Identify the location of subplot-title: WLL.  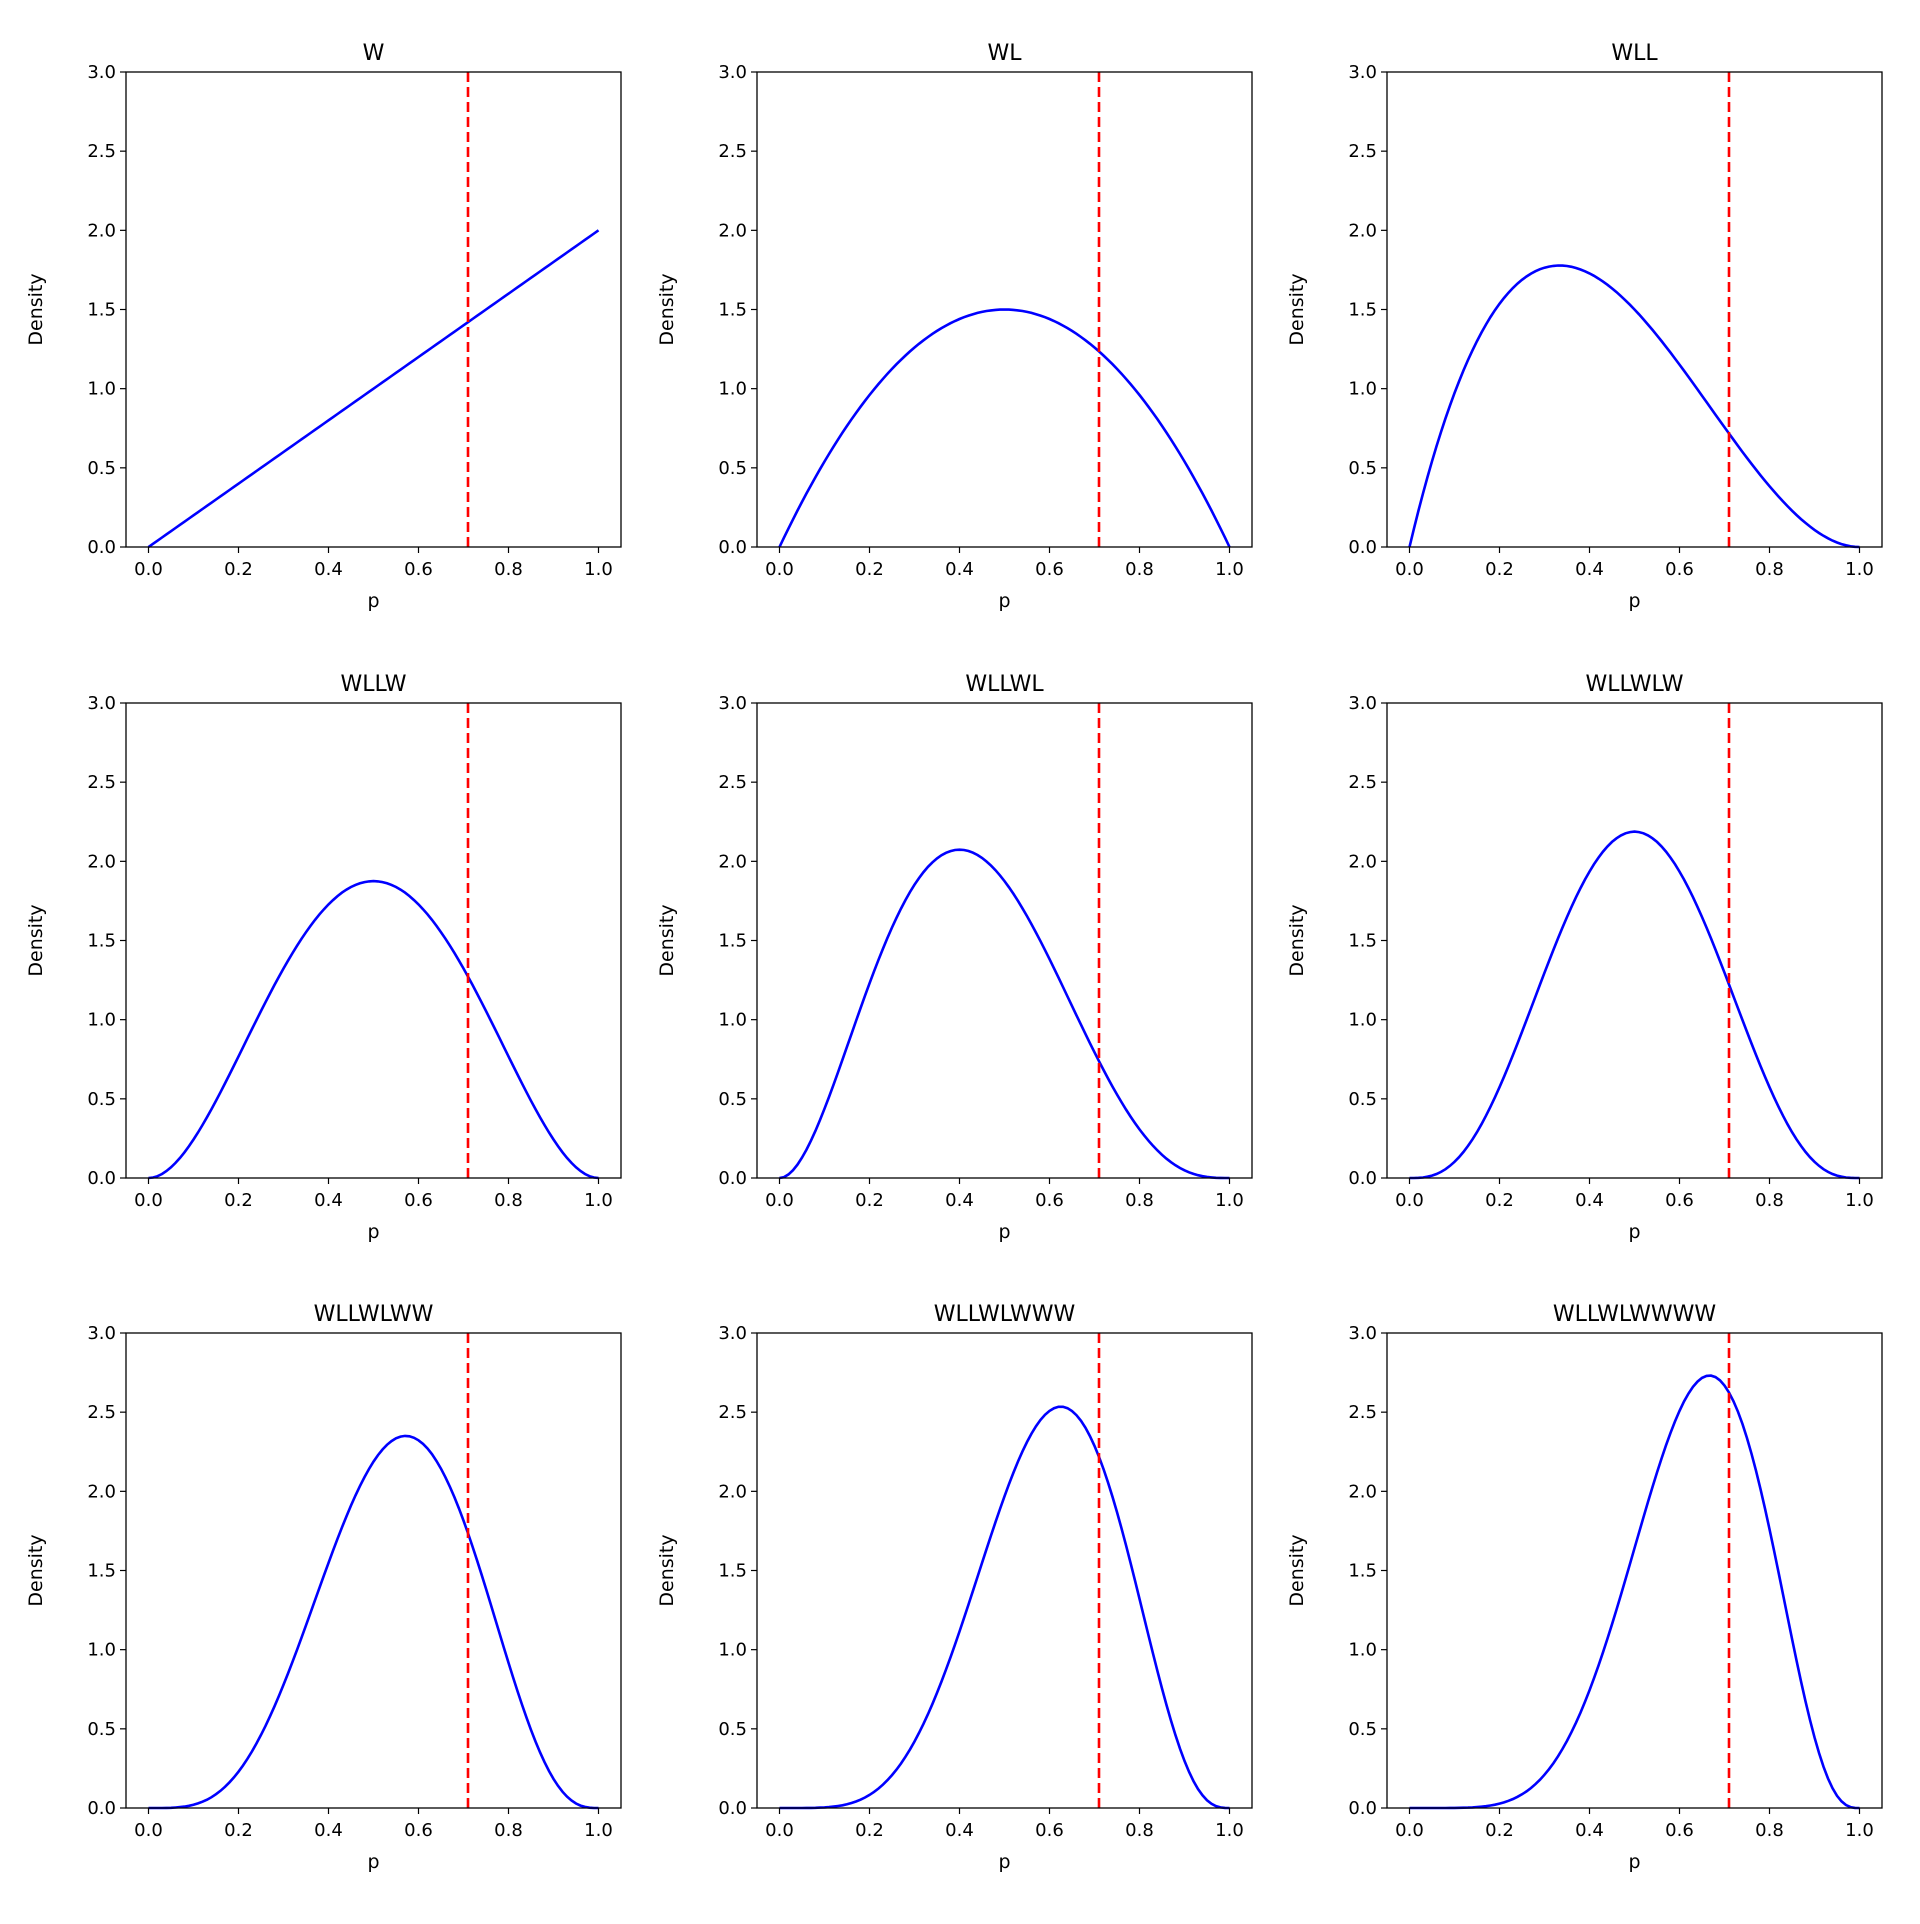
(1634, 53).